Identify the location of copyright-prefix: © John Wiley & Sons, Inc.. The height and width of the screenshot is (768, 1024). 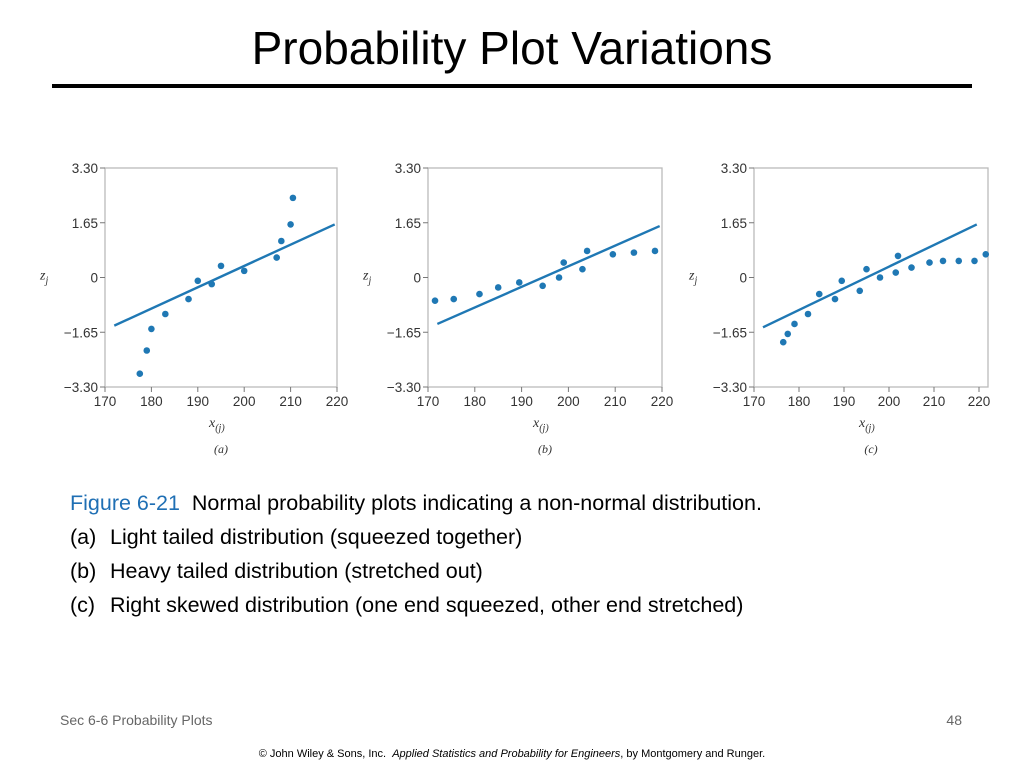
(322, 754).